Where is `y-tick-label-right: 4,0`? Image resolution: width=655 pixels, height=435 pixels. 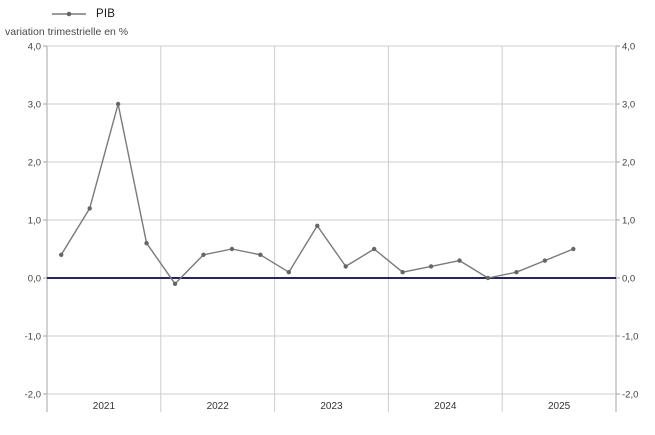
y-tick-label-right: 4,0 is located at coordinates (628, 47).